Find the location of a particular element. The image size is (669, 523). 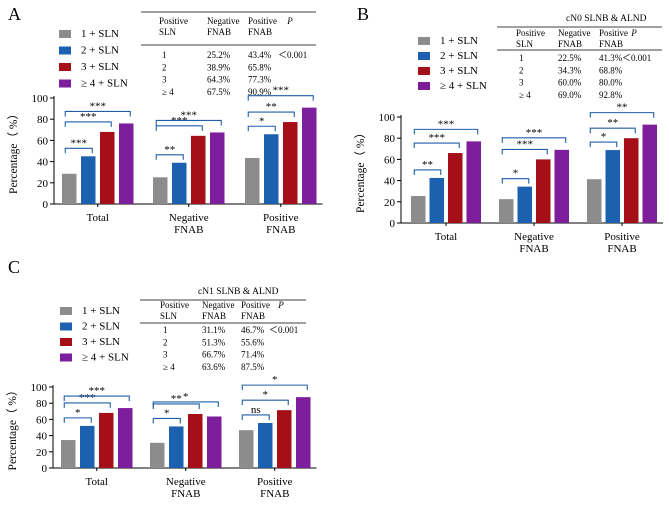

panel-letter: B is located at coordinates (363, 14).